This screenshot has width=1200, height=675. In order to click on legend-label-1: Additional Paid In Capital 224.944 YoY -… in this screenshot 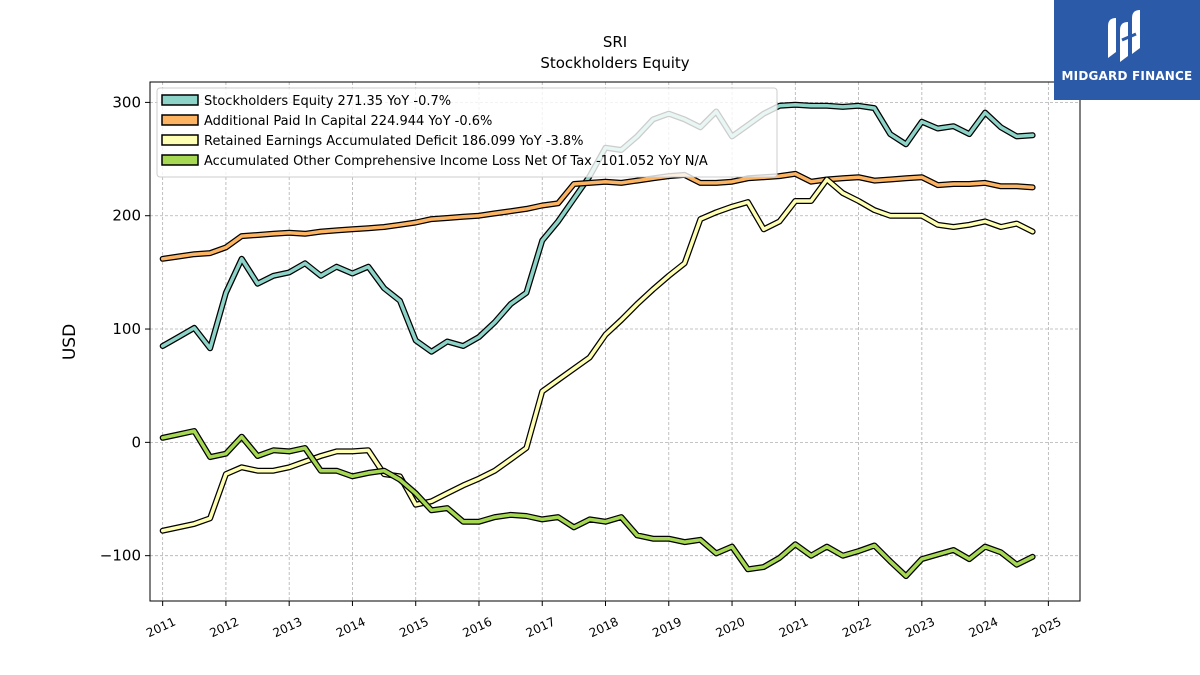, I will do `click(348, 121)`.